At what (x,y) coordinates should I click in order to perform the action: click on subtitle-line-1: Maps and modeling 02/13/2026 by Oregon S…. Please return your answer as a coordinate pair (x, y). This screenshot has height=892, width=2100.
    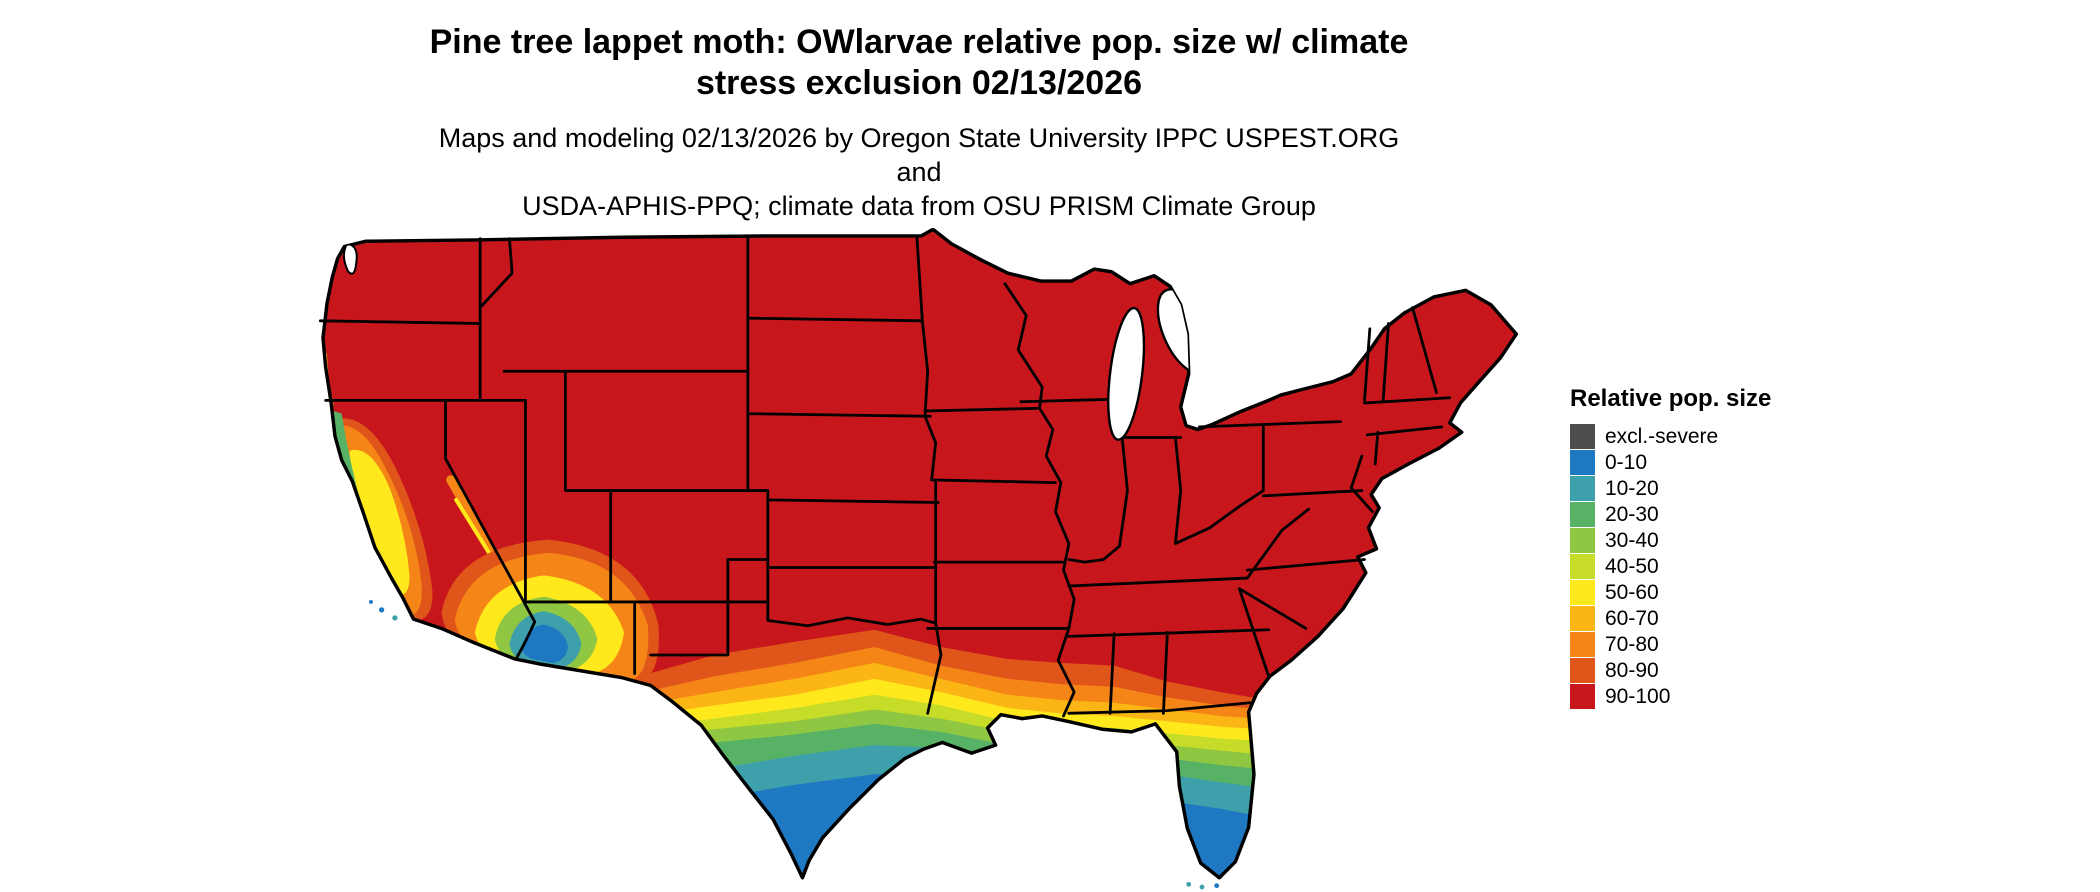
    Looking at the image, I should click on (919, 155).